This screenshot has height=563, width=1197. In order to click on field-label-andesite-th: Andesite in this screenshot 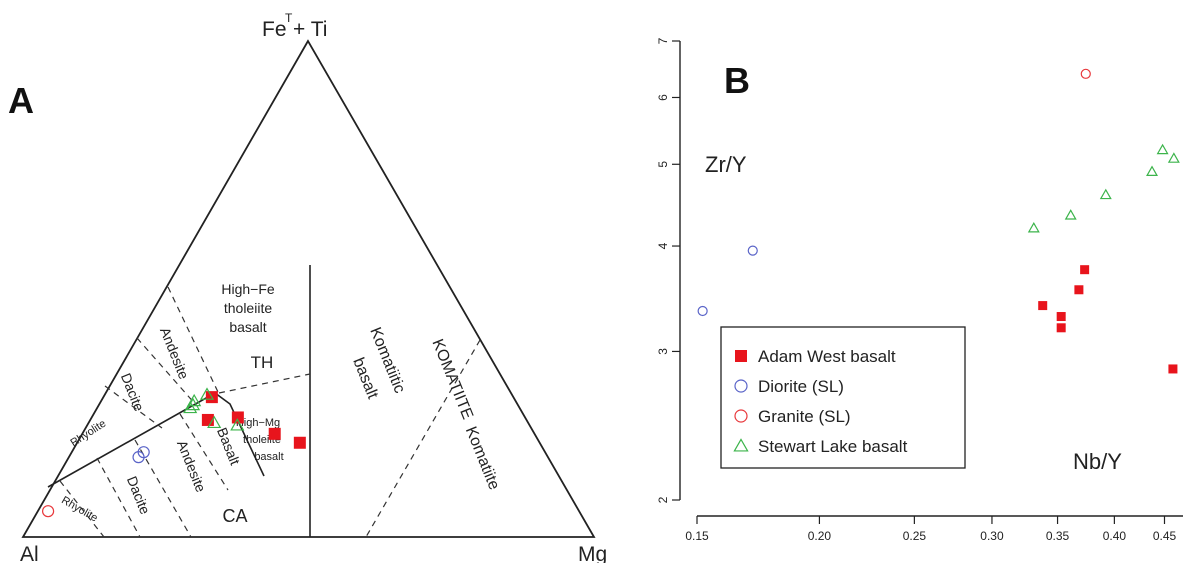, I will do `click(174, 353)`.